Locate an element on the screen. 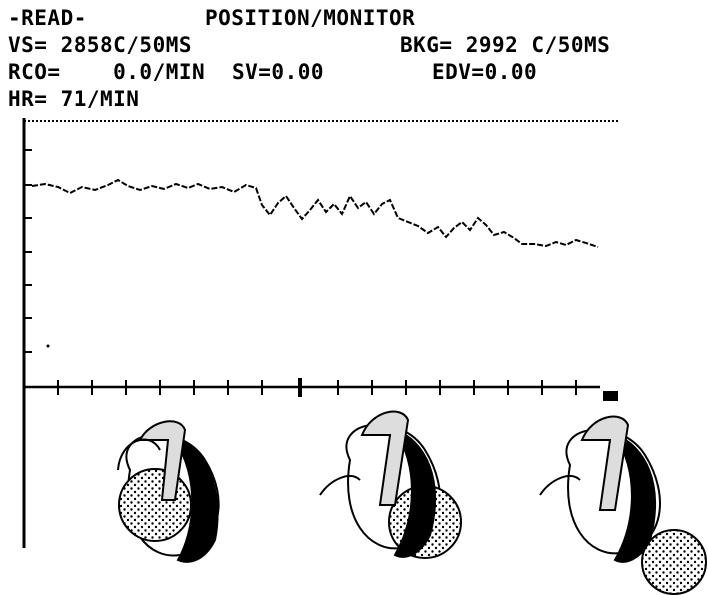 The height and width of the screenshot is (595, 708). screen-title: POSITION/MONITOR is located at coordinates (310, 18).